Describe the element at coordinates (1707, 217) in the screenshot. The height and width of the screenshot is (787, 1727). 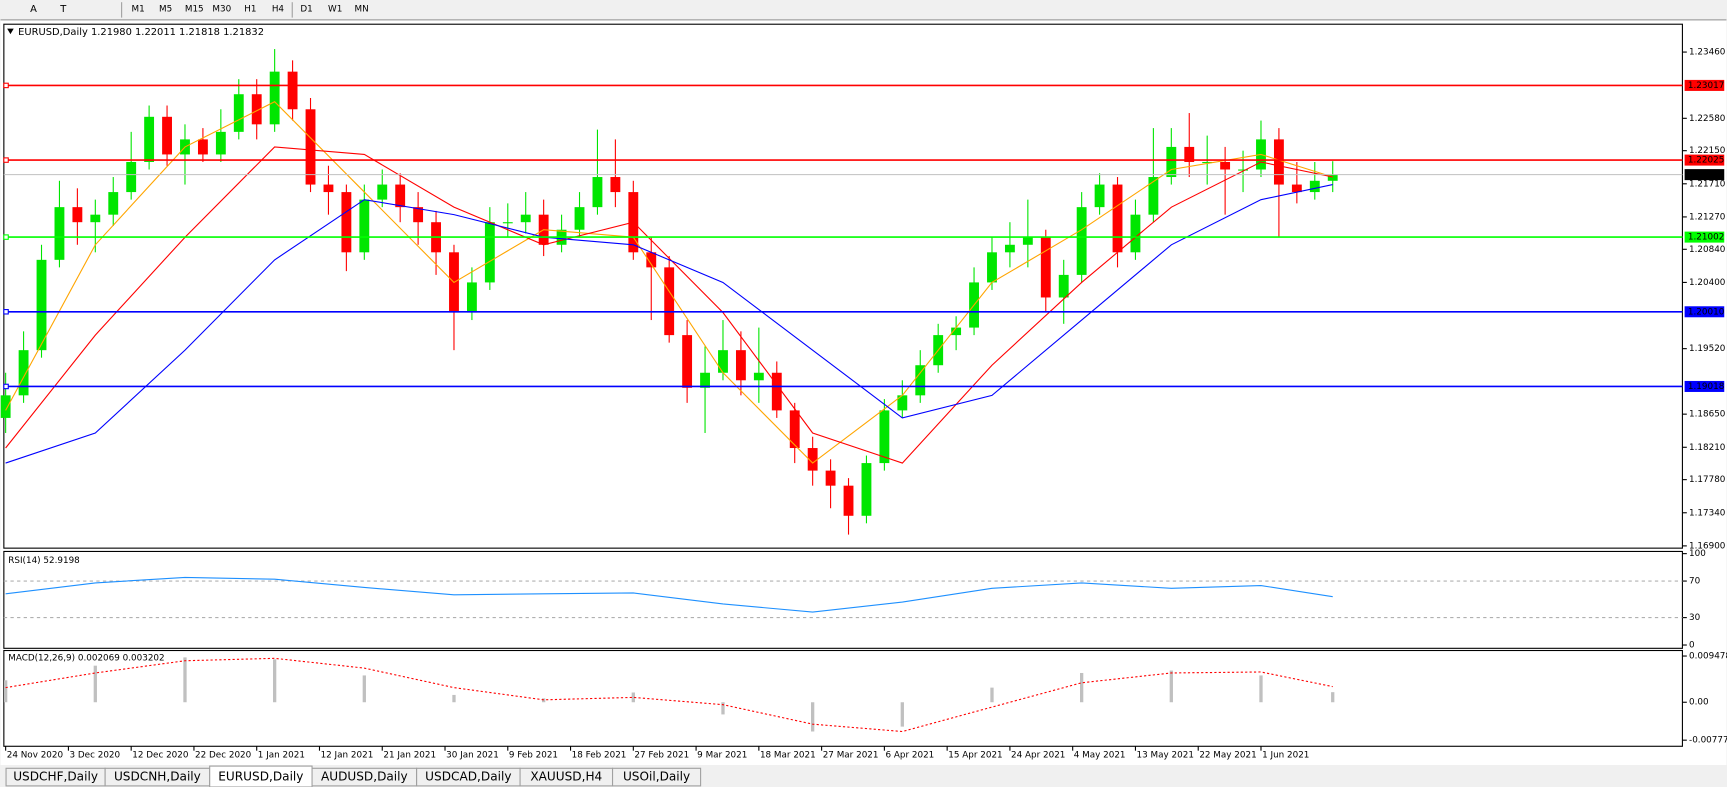
I see `y-tick-label: 1.21270` at that location.